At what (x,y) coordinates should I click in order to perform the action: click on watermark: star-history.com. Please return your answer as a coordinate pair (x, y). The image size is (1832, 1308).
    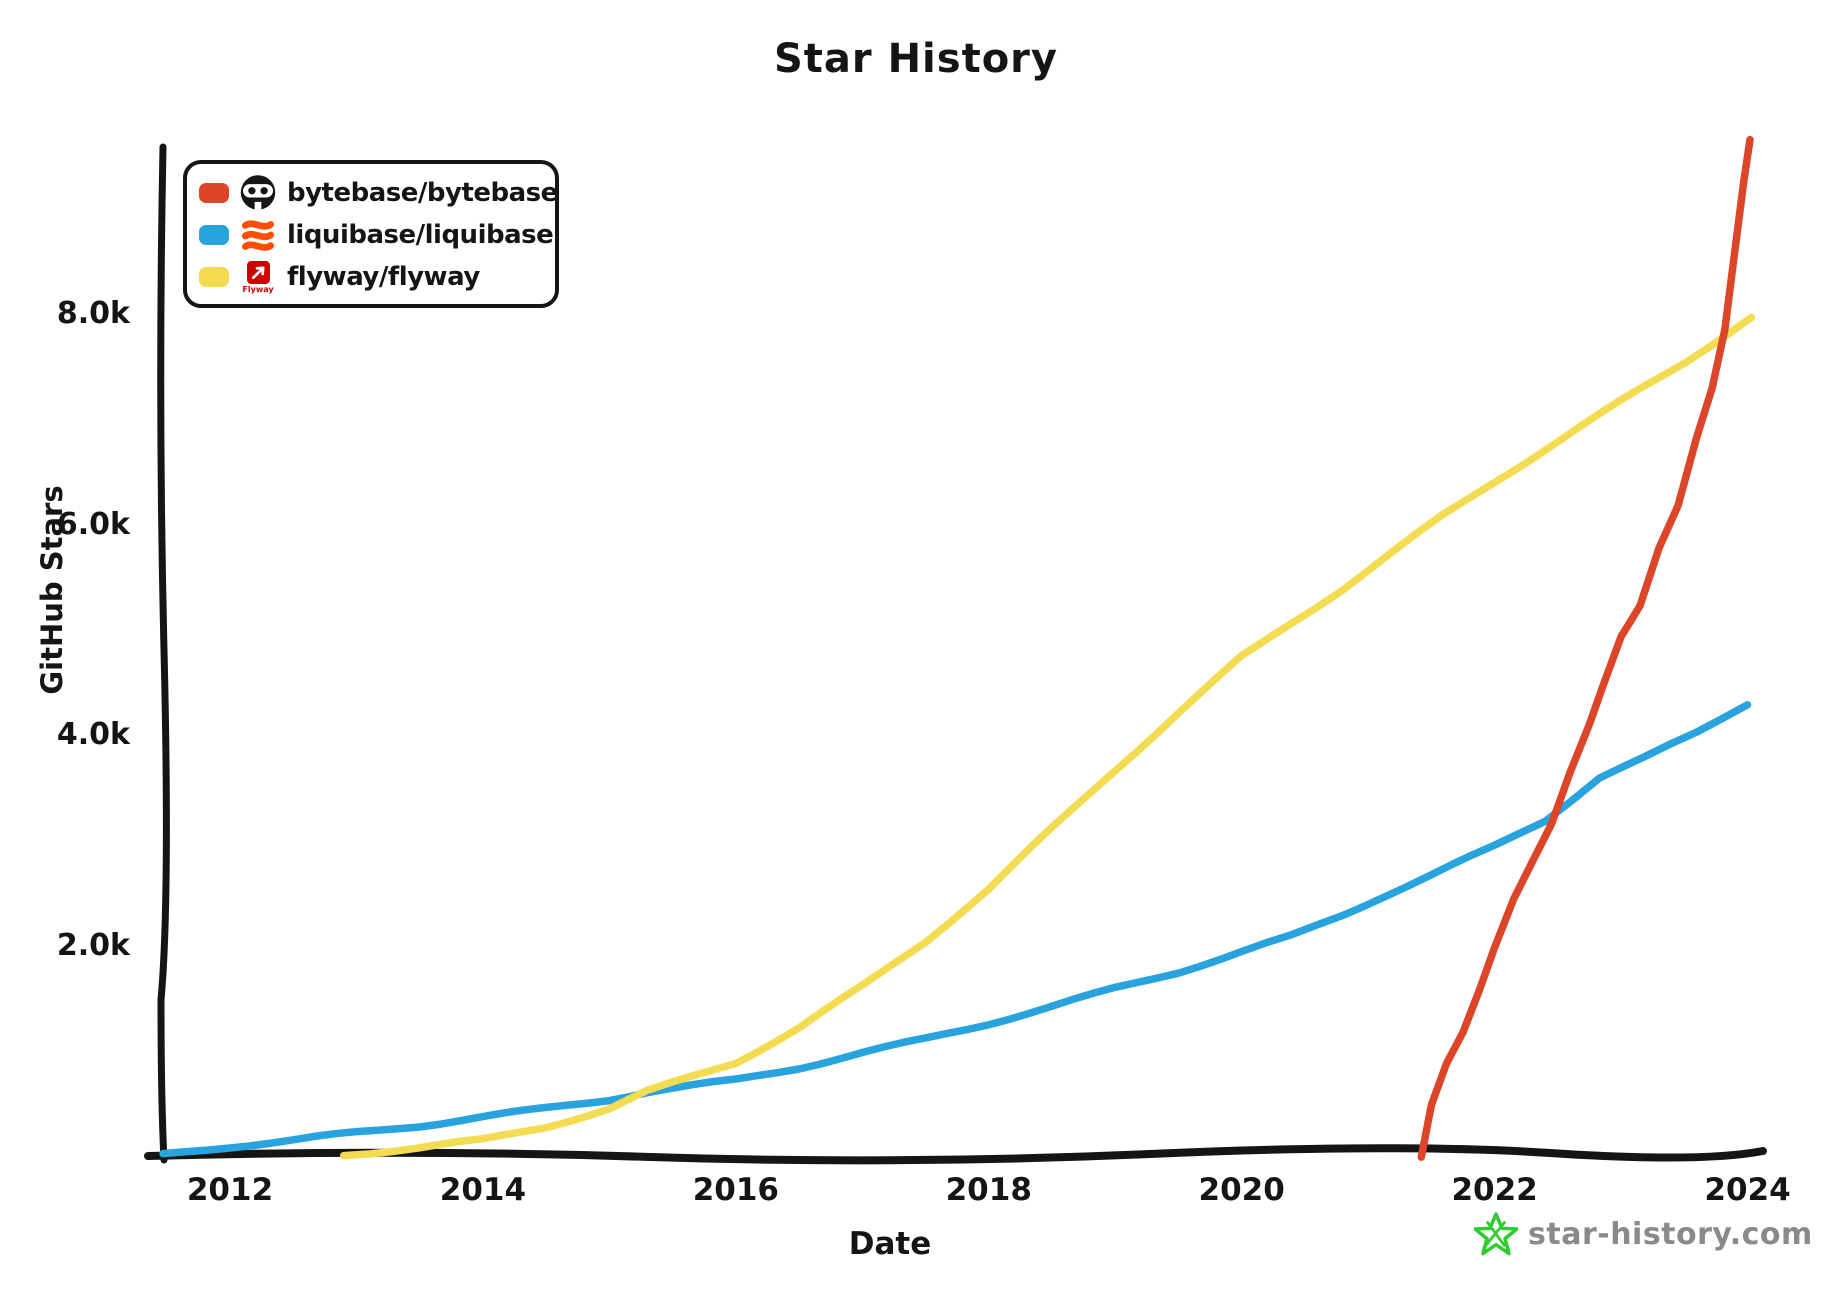
    Looking at the image, I should click on (1643, 1234).